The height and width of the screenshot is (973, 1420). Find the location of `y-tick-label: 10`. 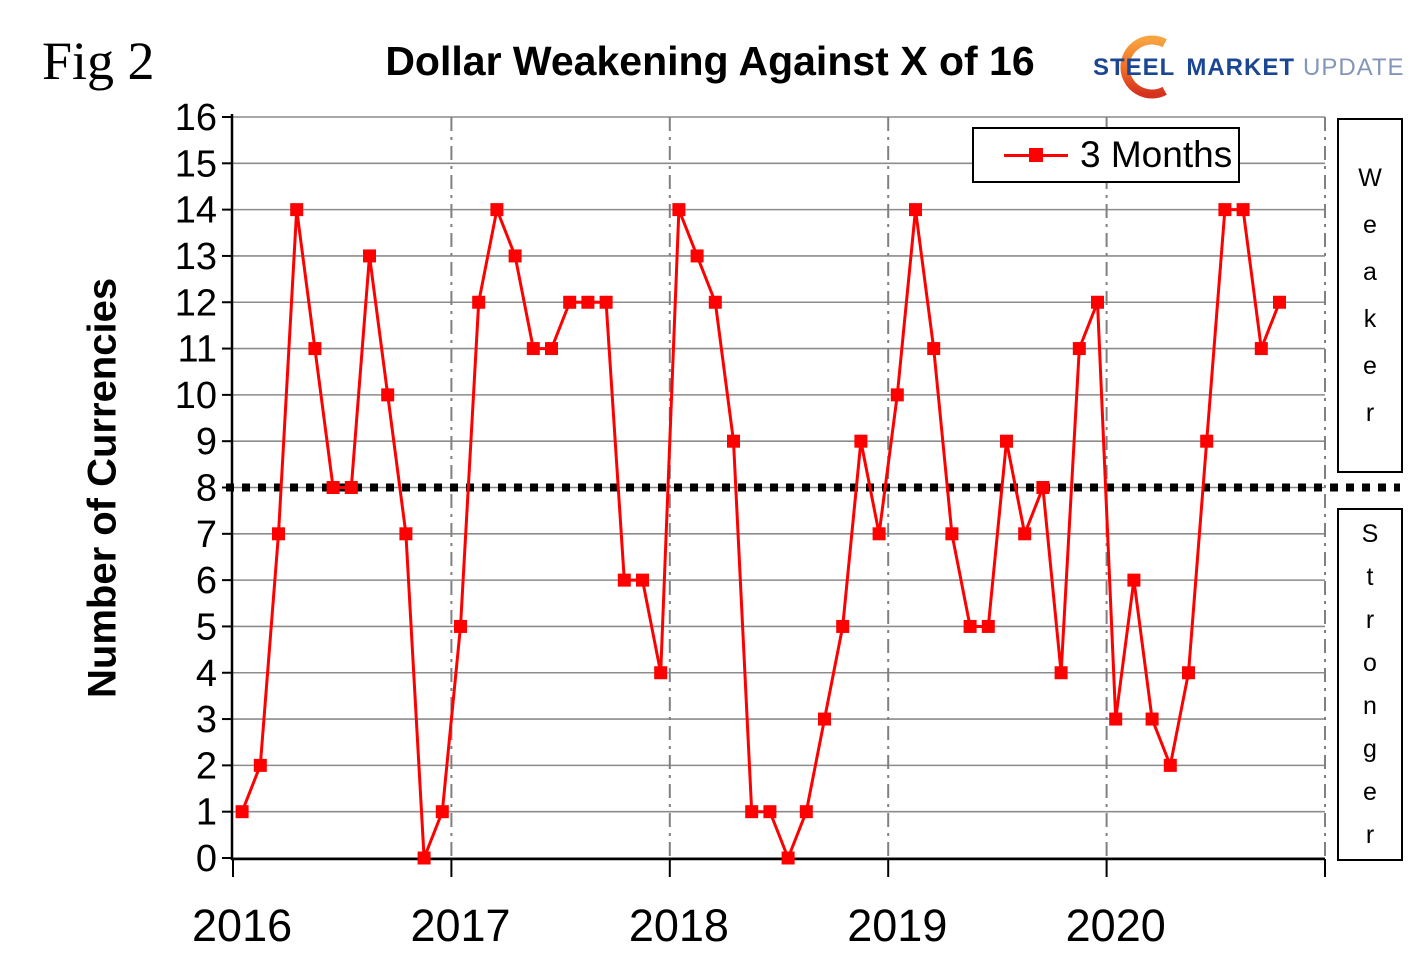

y-tick-label: 10 is located at coordinates (196, 396).